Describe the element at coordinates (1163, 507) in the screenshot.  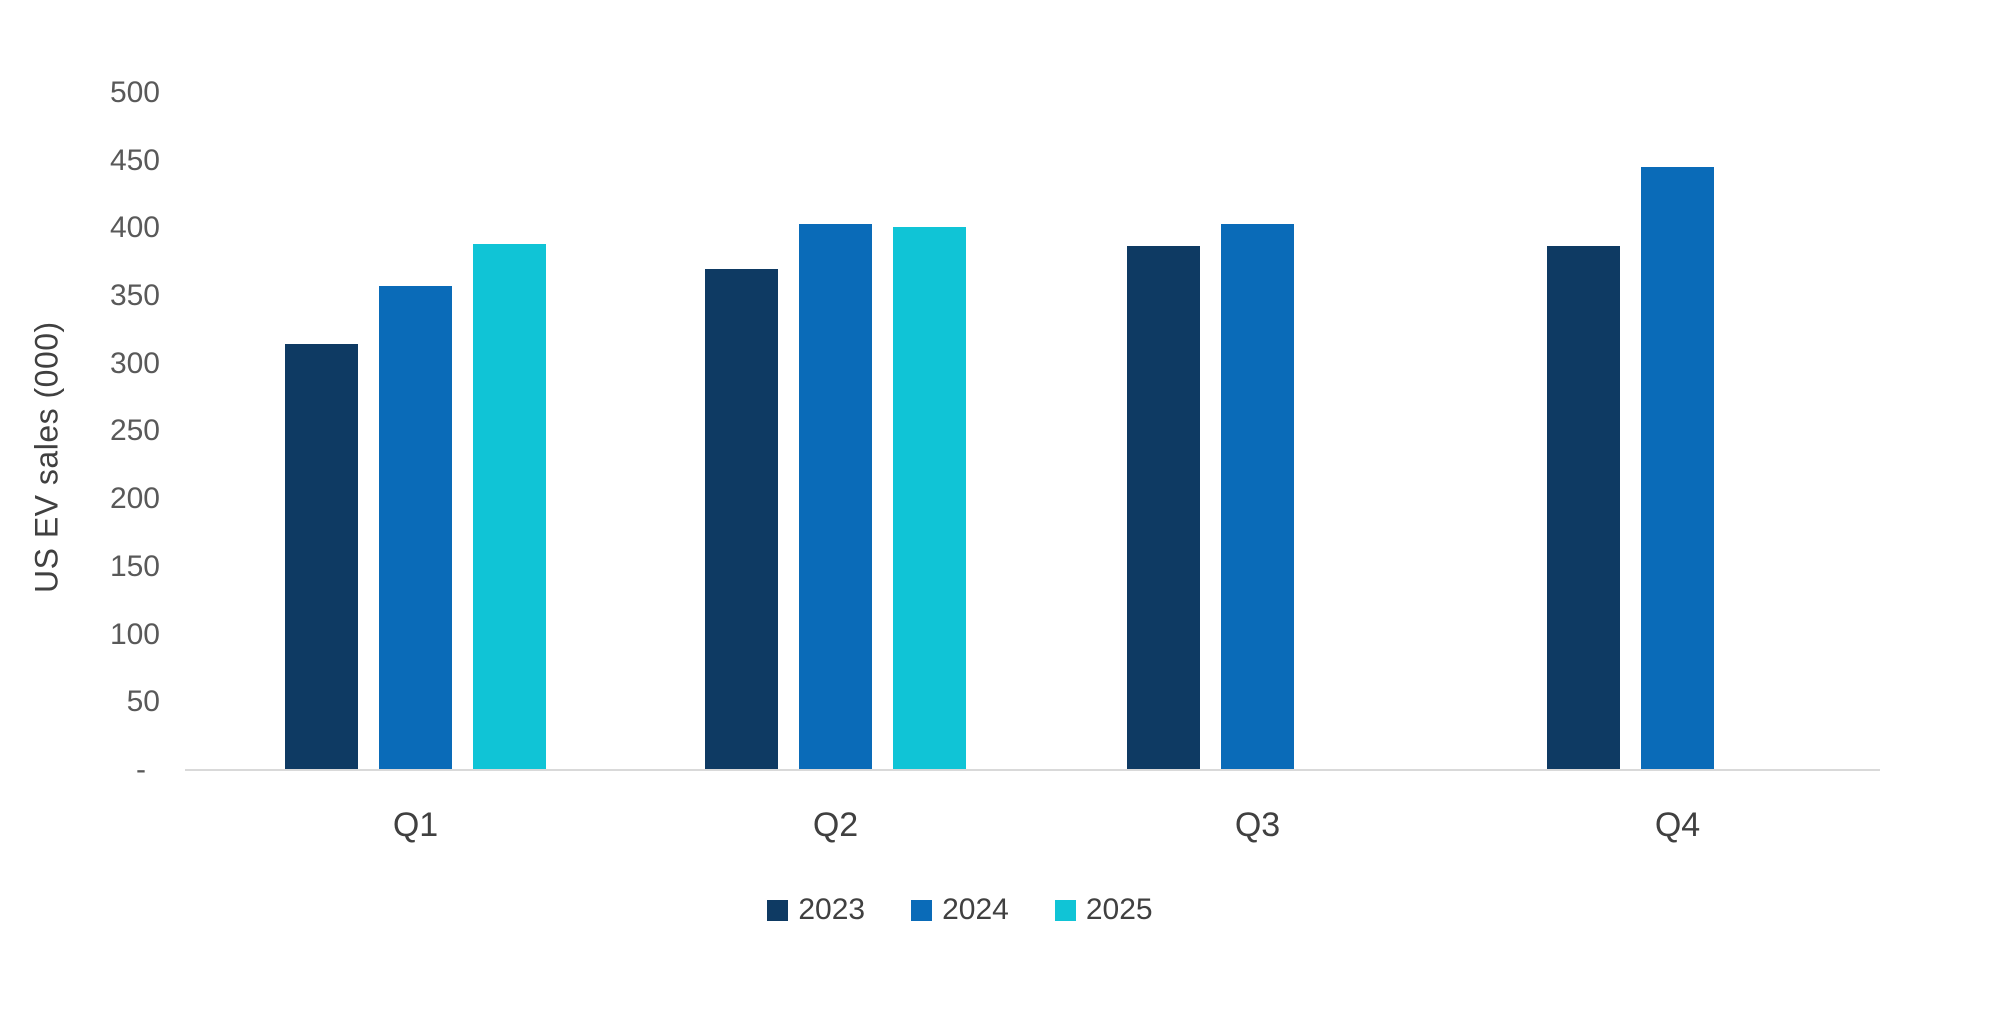
I see `bar-2023-q3` at that location.